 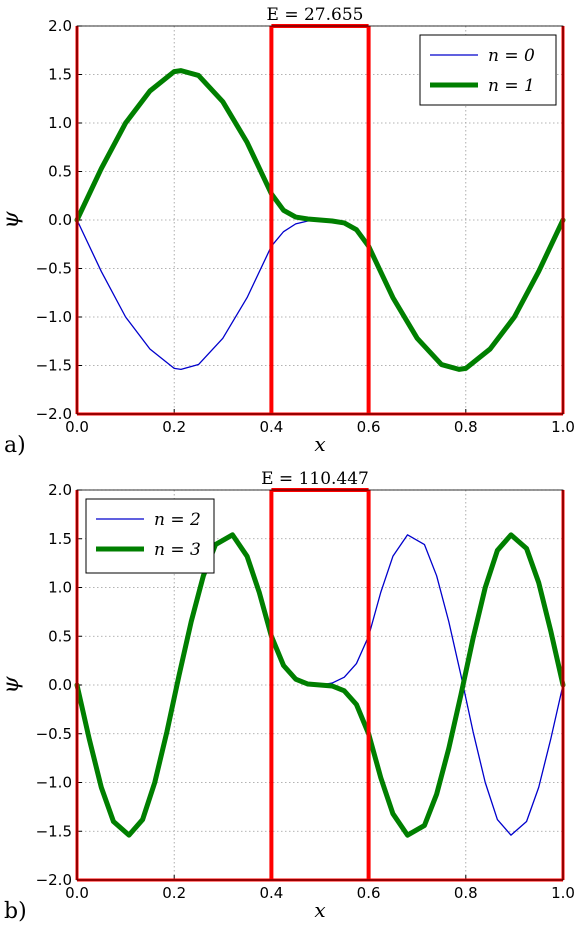 What do you see at coordinates (15, 911) in the screenshot?
I see `panel-label: b)` at bounding box center [15, 911].